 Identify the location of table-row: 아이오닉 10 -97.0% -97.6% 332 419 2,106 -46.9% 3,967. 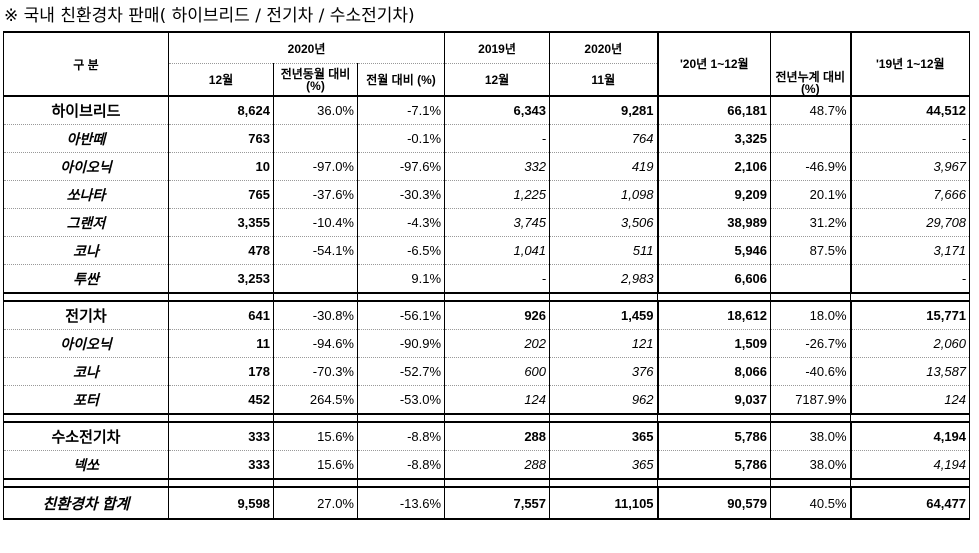
(487, 166).